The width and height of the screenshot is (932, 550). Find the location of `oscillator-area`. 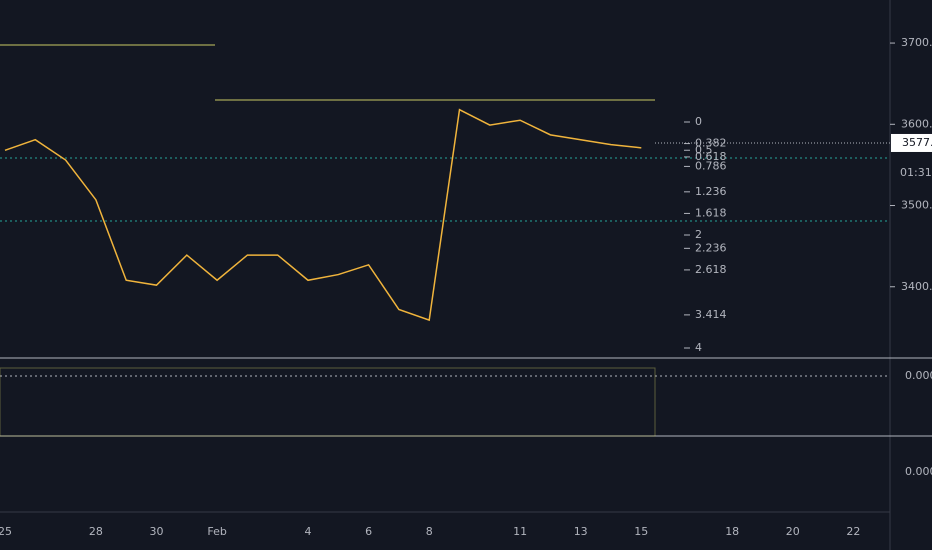

oscillator-area is located at coordinates (328, 402).